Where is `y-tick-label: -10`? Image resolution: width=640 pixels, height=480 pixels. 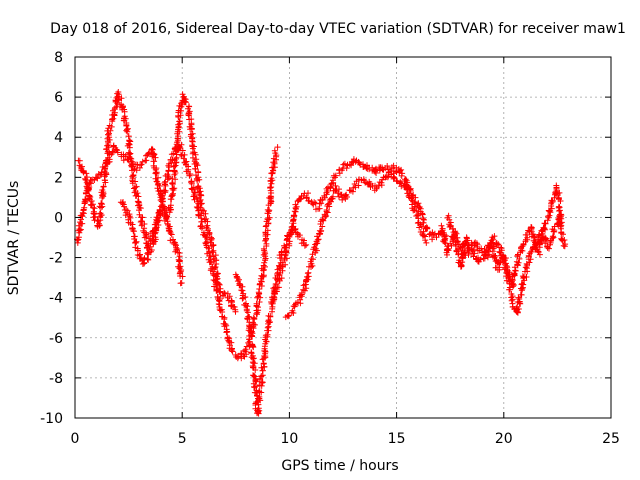 y-tick-label: -10 is located at coordinates (51, 419).